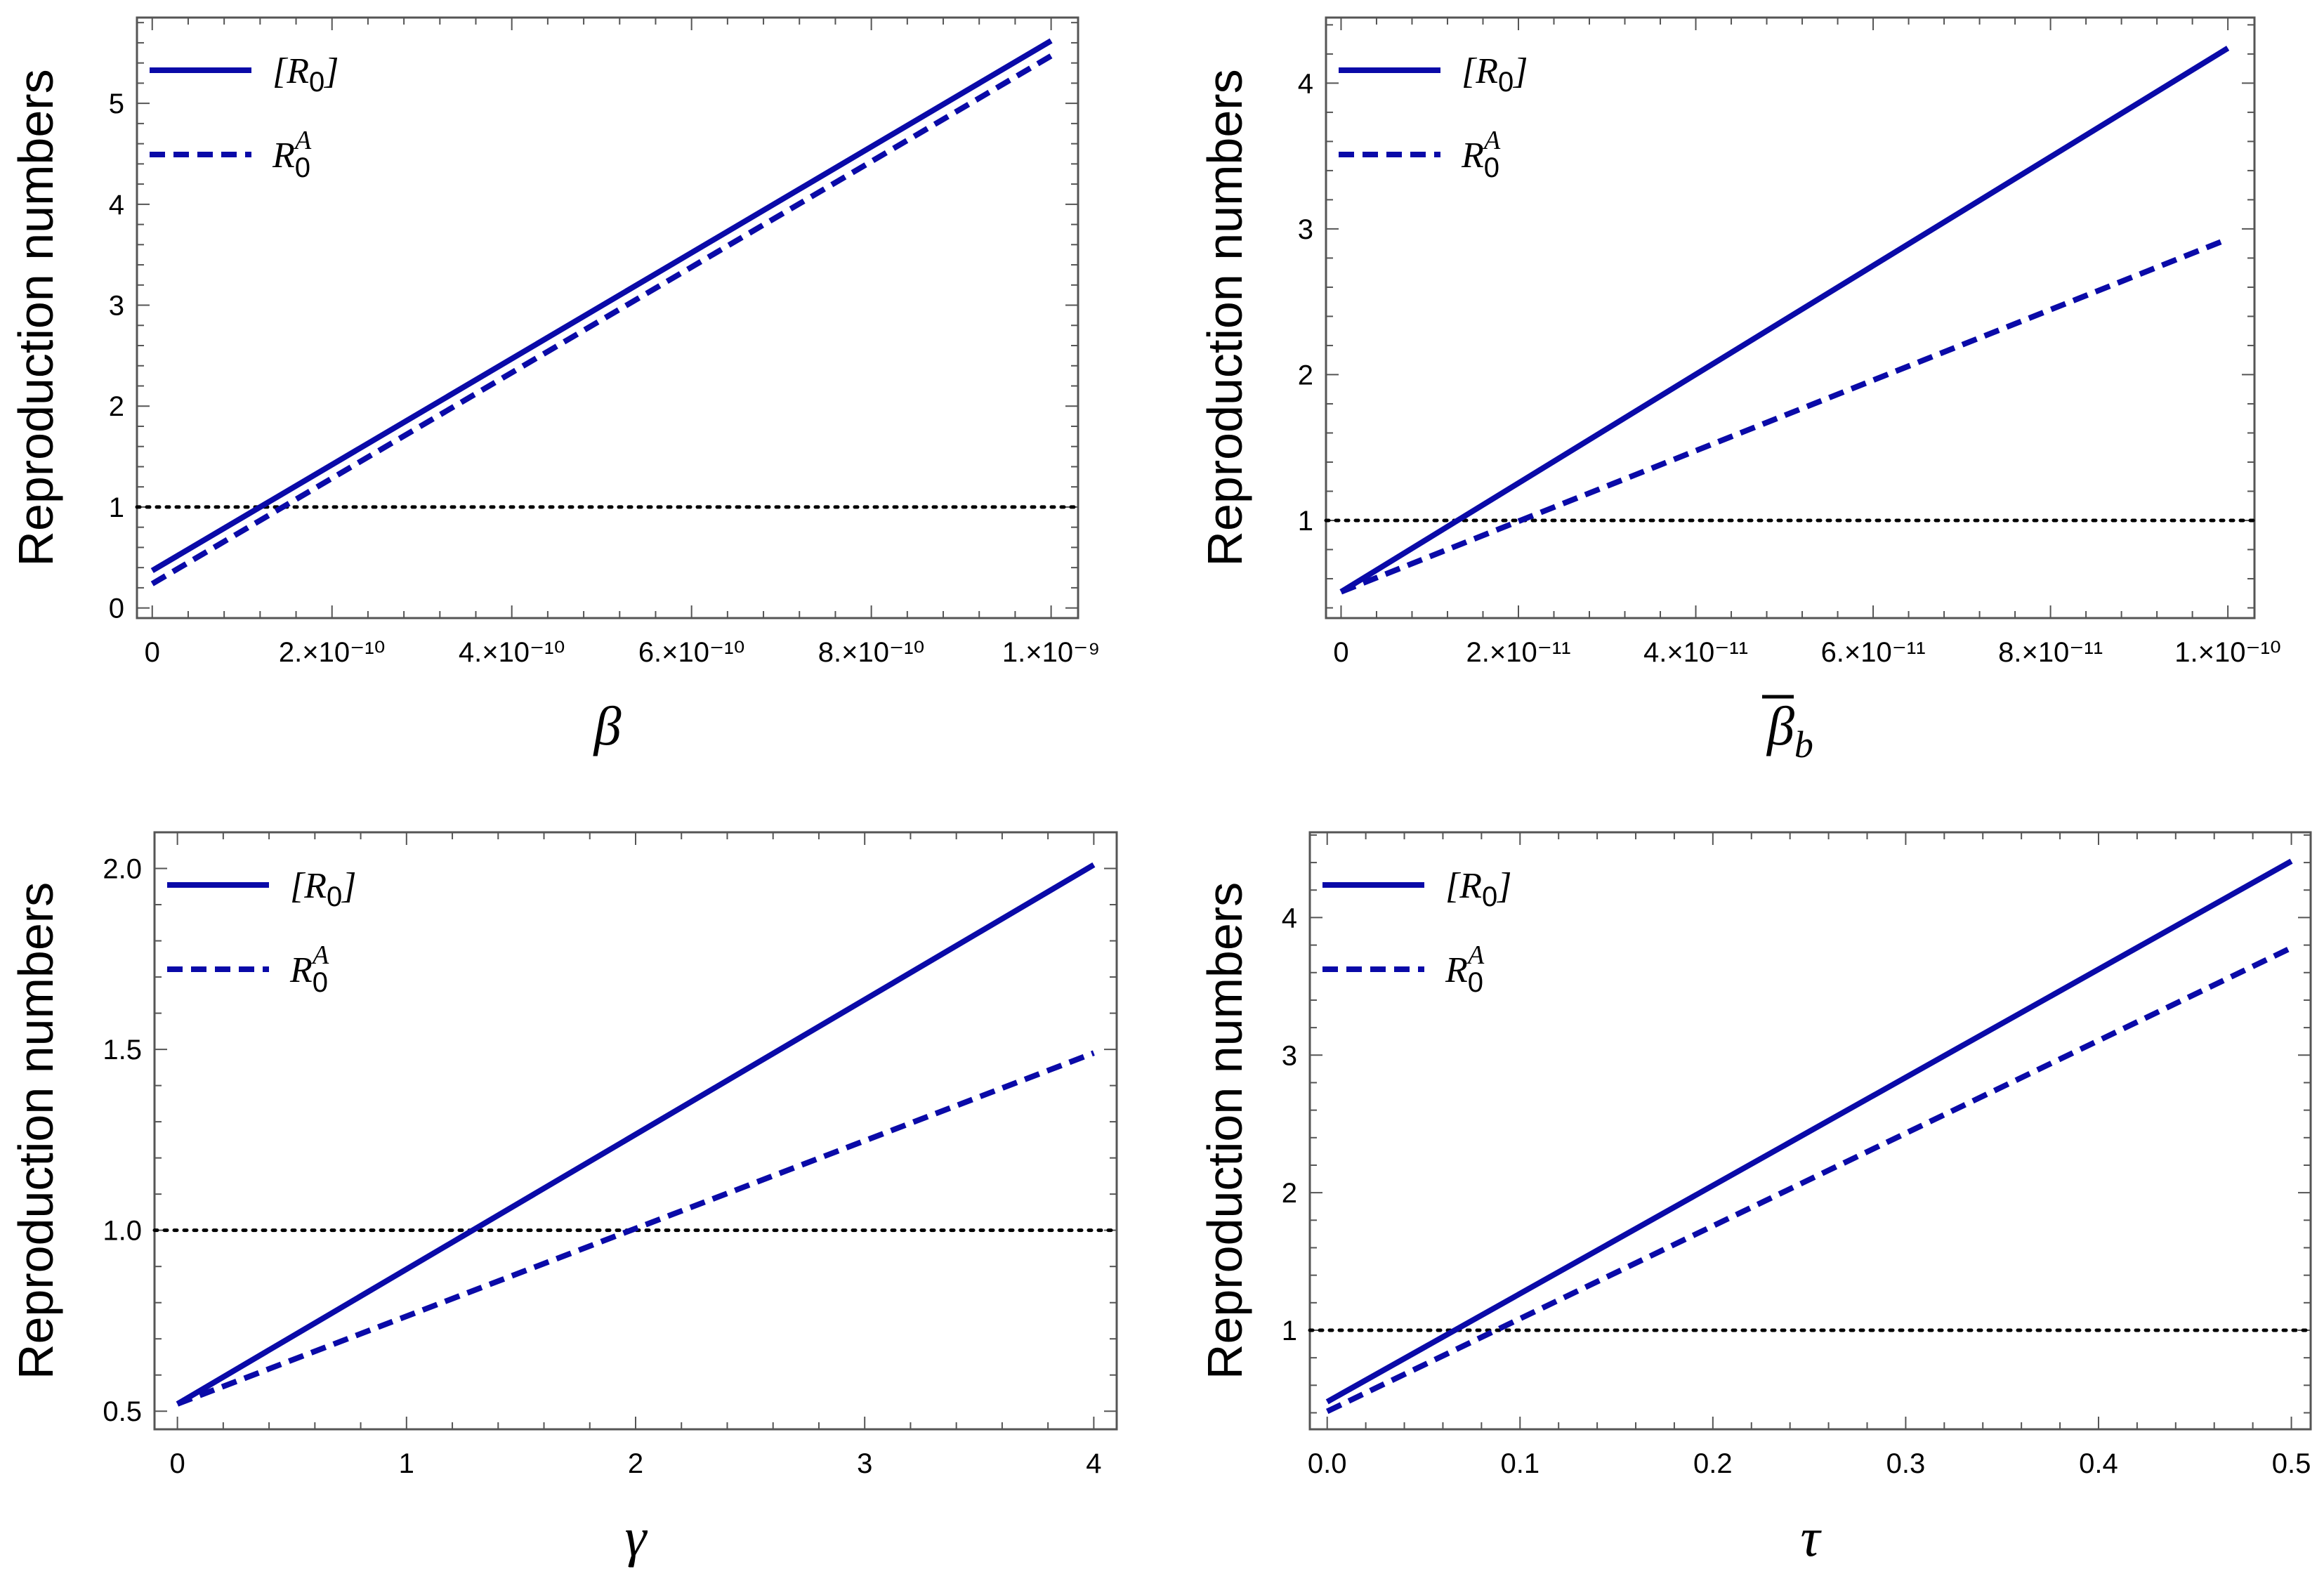 This screenshot has width=2324, height=1581. Describe the element at coordinates (406, 1464) in the screenshot. I see `x-tick-label: 1` at that location.